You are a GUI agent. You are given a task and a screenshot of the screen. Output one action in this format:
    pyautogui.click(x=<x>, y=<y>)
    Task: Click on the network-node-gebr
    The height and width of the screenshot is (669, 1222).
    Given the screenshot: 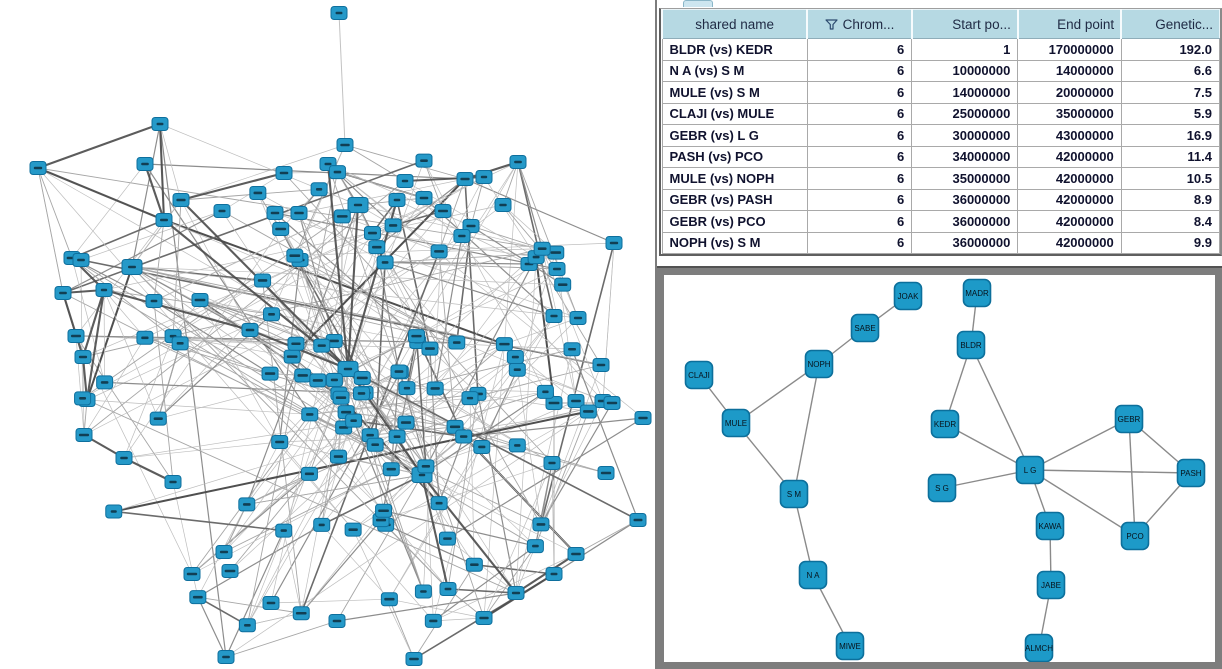 What is the action you would take?
    pyautogui.click(x=1129, y=419)
    